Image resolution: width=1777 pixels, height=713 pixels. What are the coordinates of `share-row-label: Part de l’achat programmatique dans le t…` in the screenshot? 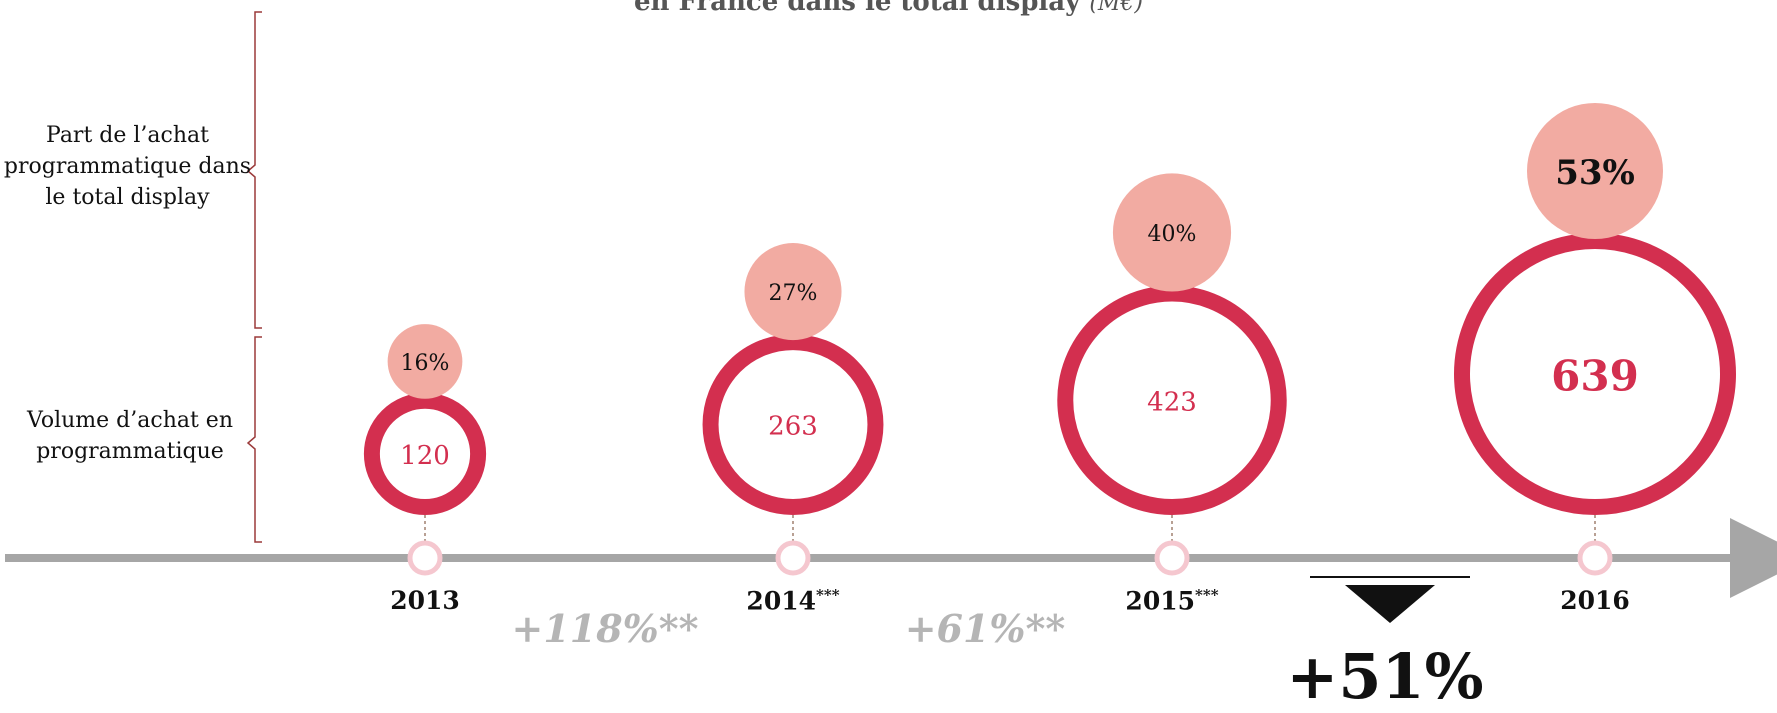 It's located at (127, 166).